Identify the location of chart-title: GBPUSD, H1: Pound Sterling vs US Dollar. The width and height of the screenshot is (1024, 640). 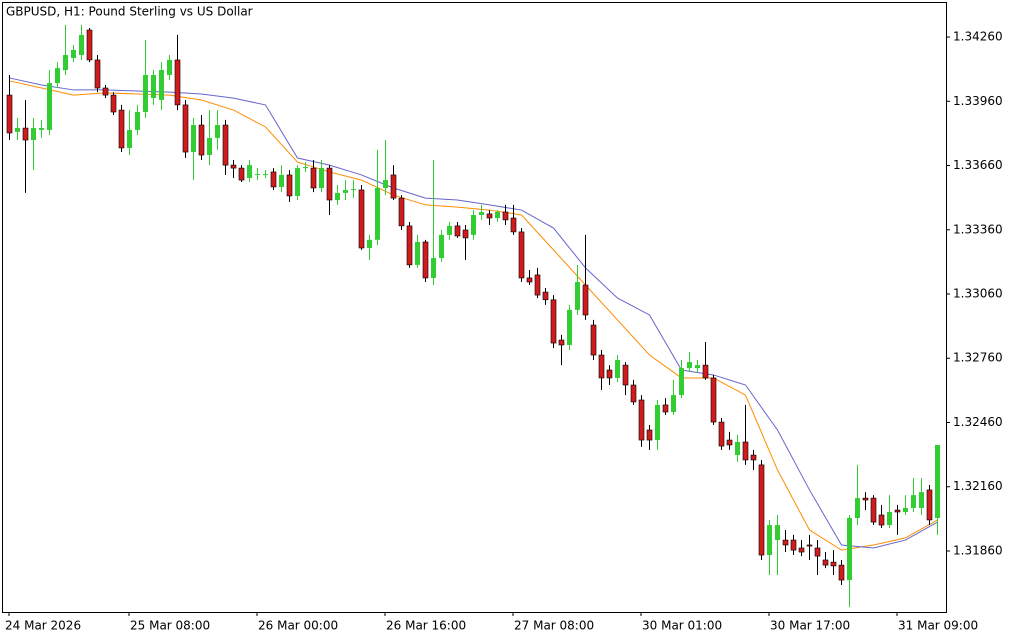
(129, 12).